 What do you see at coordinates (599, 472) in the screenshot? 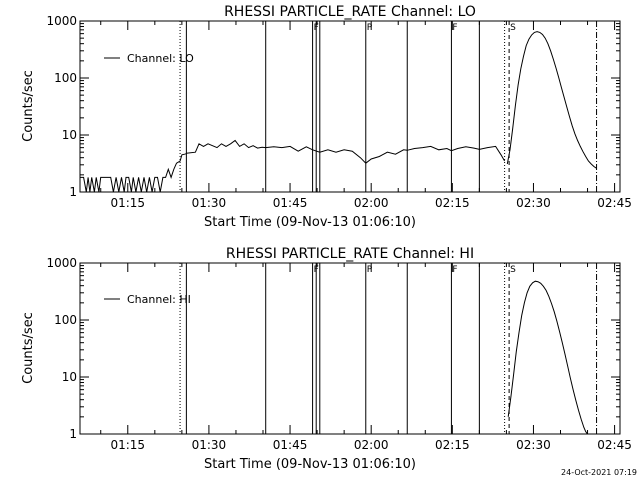
I see `timestamp: 24-Oct-2021 07:19` at bounding box center [599, 472].